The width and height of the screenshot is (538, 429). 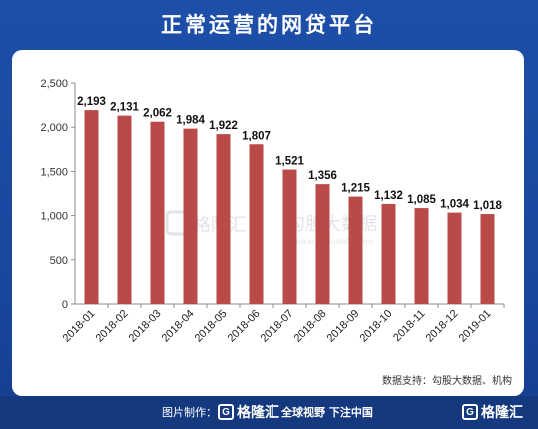 I want to click on footer-logo-text: 格隆汇, so click(x=258, y=413).